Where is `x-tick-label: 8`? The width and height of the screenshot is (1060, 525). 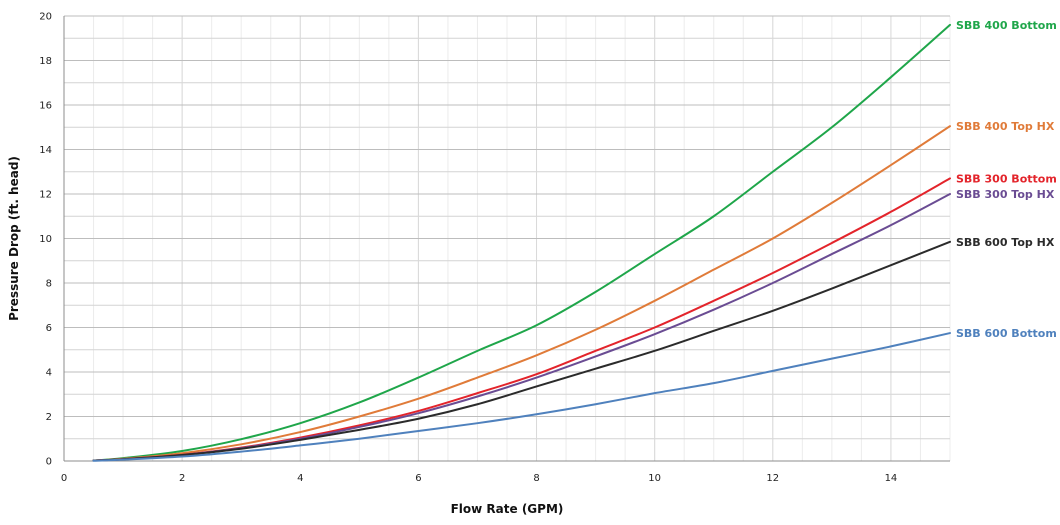
x-tick-label: 8 is located at coordinates (536, 478).